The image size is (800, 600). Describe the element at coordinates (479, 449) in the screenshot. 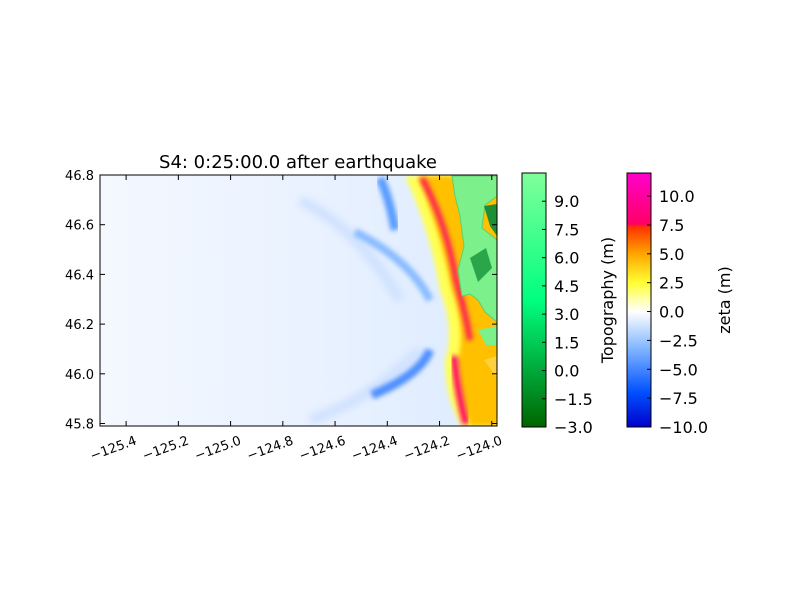

I see `x-tick-label: −124.0` at that location.